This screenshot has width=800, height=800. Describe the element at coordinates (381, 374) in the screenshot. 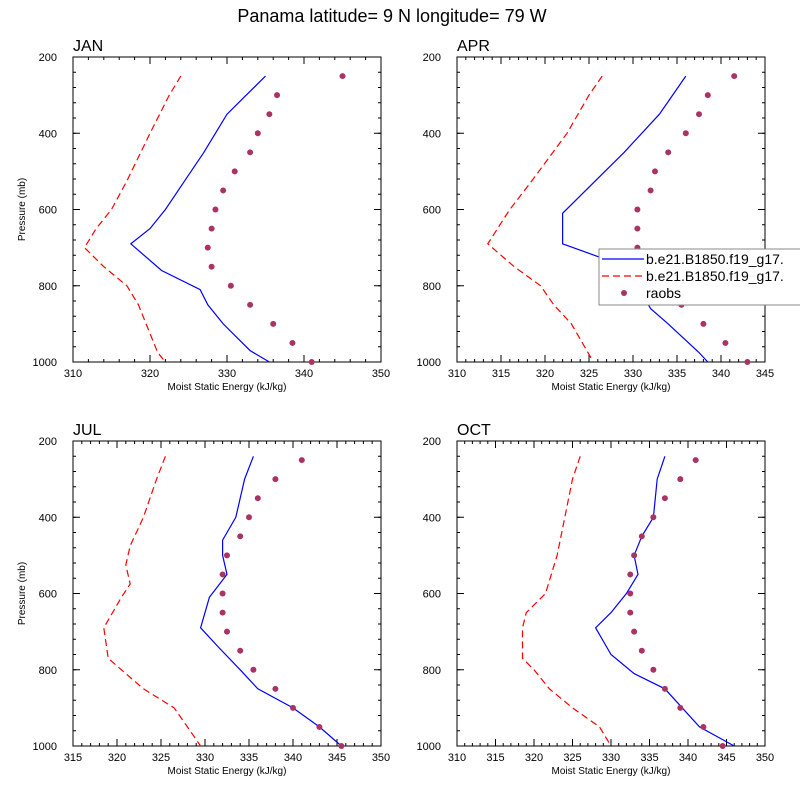

I see `x-tick-label: 350` at that location.